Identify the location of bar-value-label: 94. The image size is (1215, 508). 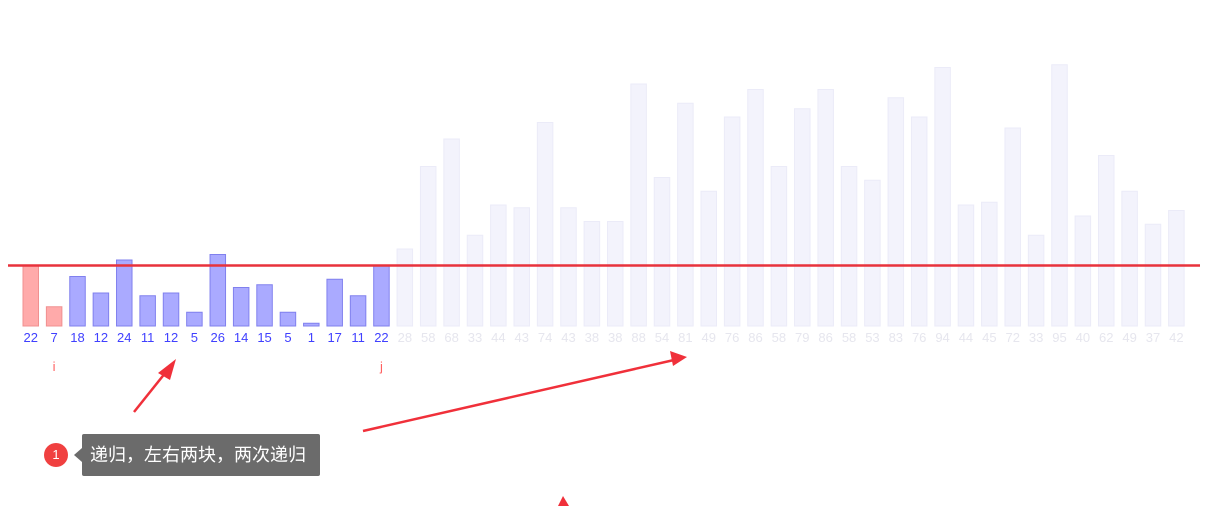
(942, 337).